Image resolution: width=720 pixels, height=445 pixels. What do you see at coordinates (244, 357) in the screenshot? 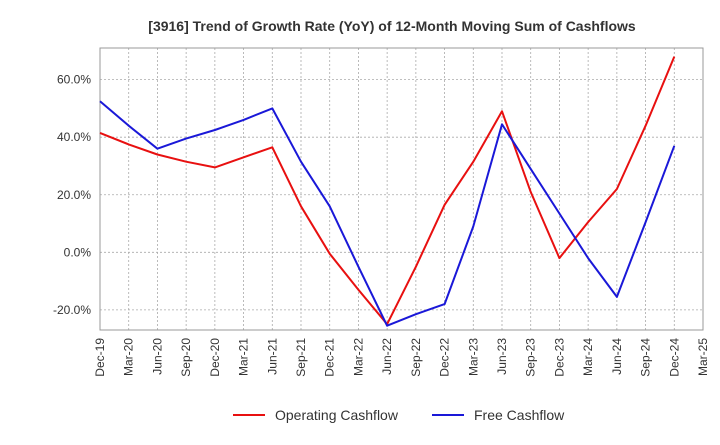
I see `x-tick-label: Mar-21` at bounding box center [244, 357].